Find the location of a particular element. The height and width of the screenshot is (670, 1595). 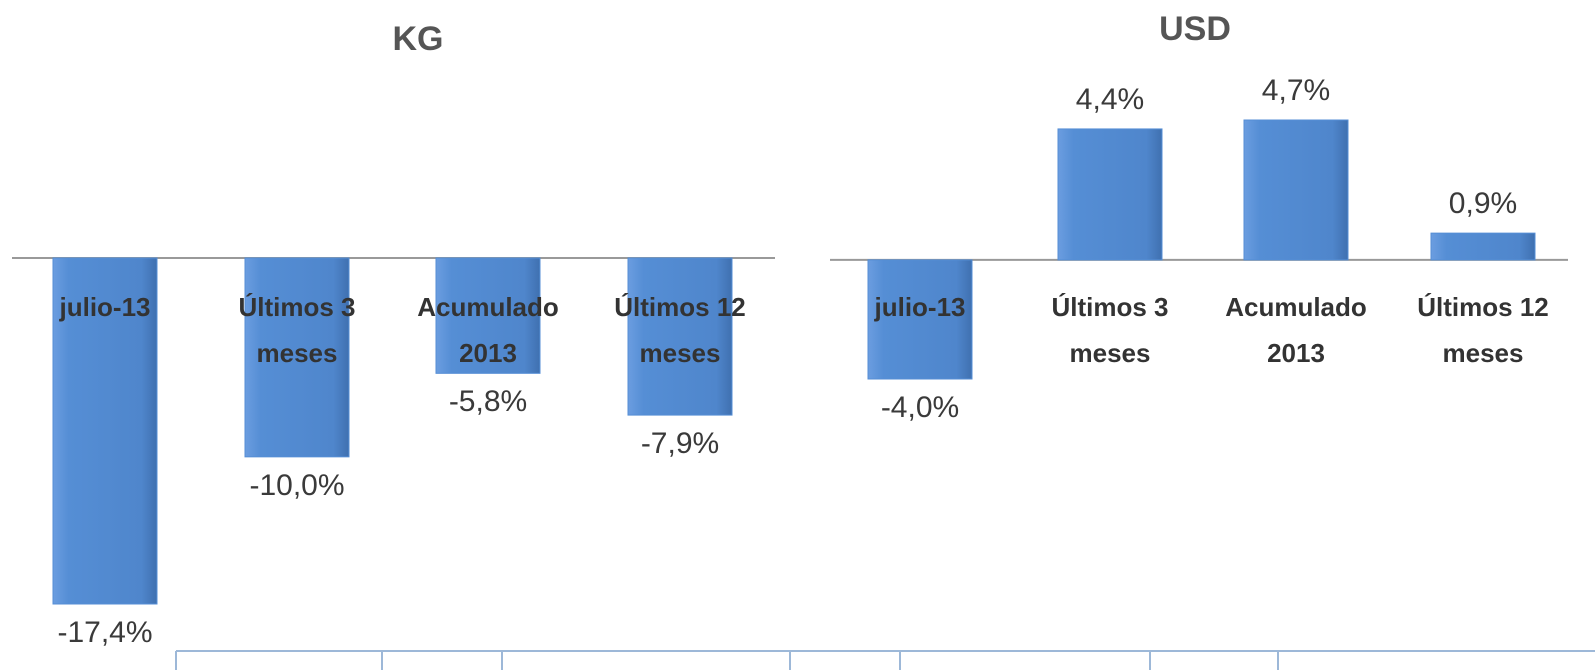

value-label: -4,0% is located at coordinates (920, 407).